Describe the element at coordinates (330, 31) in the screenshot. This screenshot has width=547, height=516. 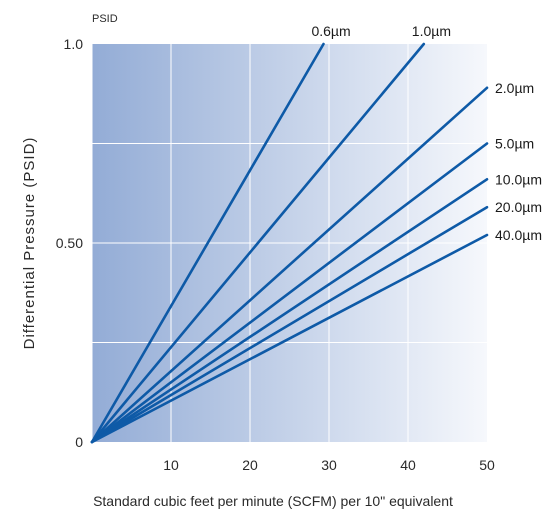
I see `series-label-0.6m: 0.6µm` at that location.